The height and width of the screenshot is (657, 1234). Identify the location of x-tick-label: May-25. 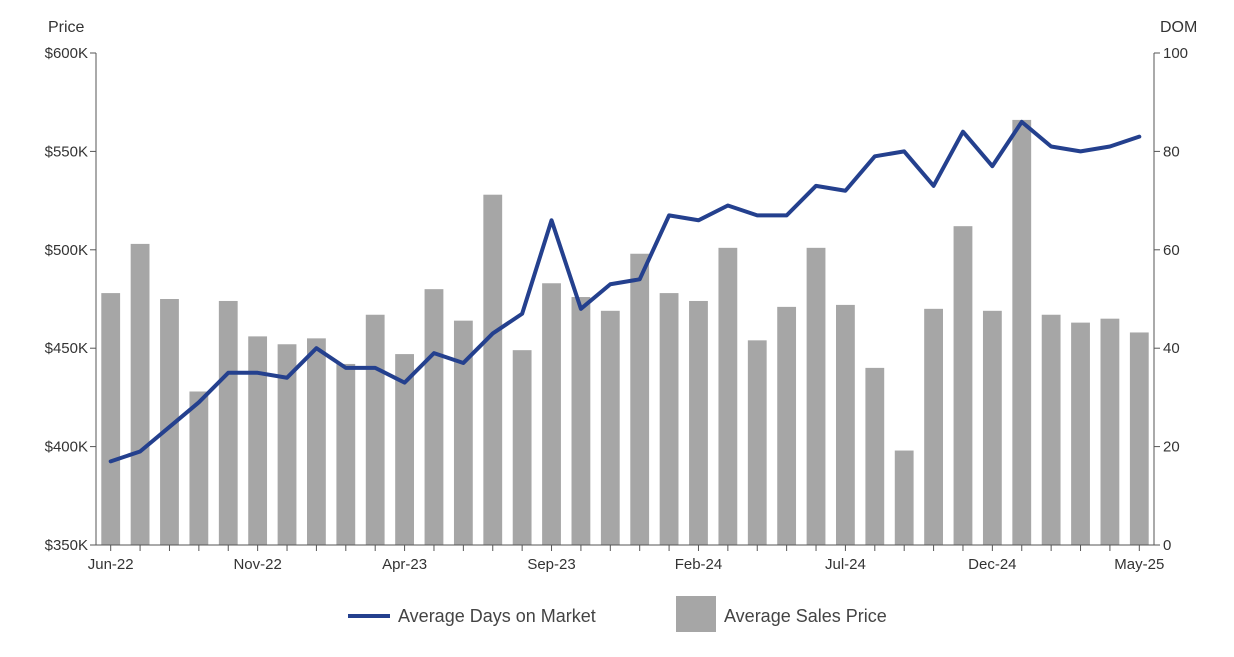
(1139, 564).